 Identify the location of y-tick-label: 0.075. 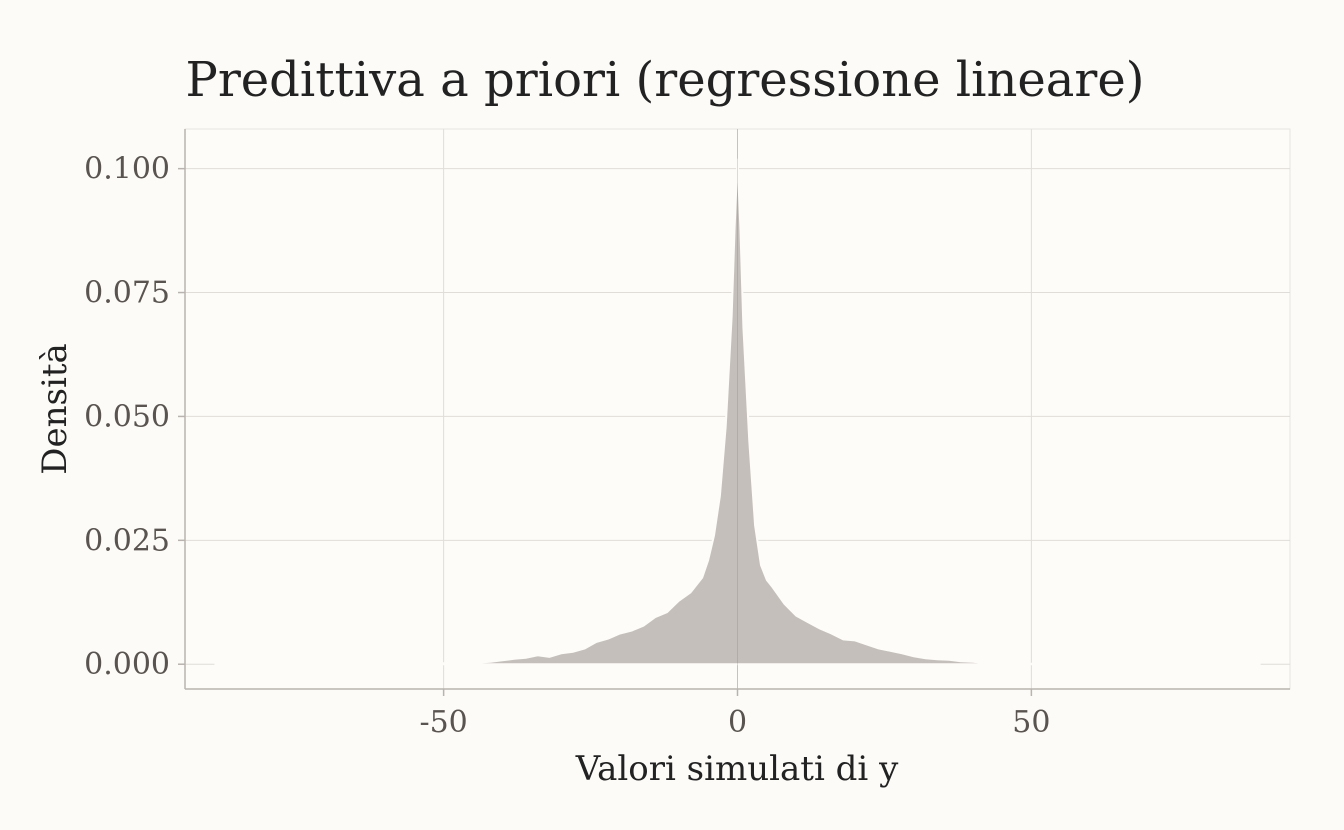
(127, 293).